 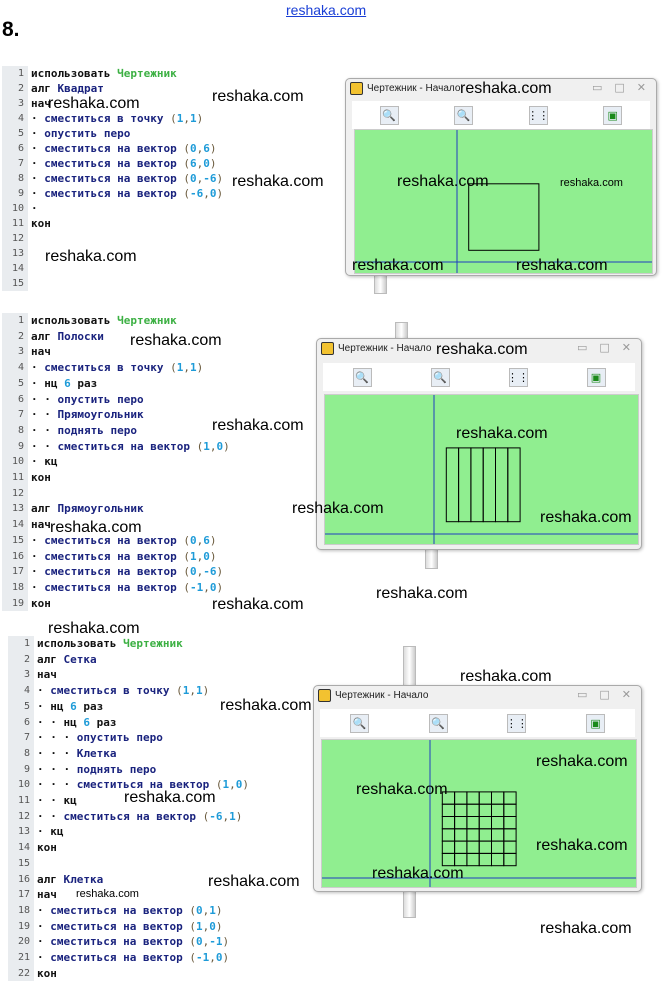 What do you see at coordinates (479, 377) in the screenshot?
I see `toolbar: 🔍 🔍 ⋮⋮ ▣` at bounding box center [479, 377].